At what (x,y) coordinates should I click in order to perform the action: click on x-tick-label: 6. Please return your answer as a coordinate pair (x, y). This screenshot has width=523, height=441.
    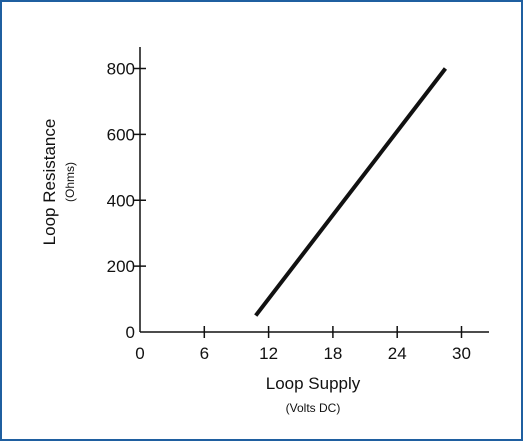
    Looking at the image, I should click on (204, 353).